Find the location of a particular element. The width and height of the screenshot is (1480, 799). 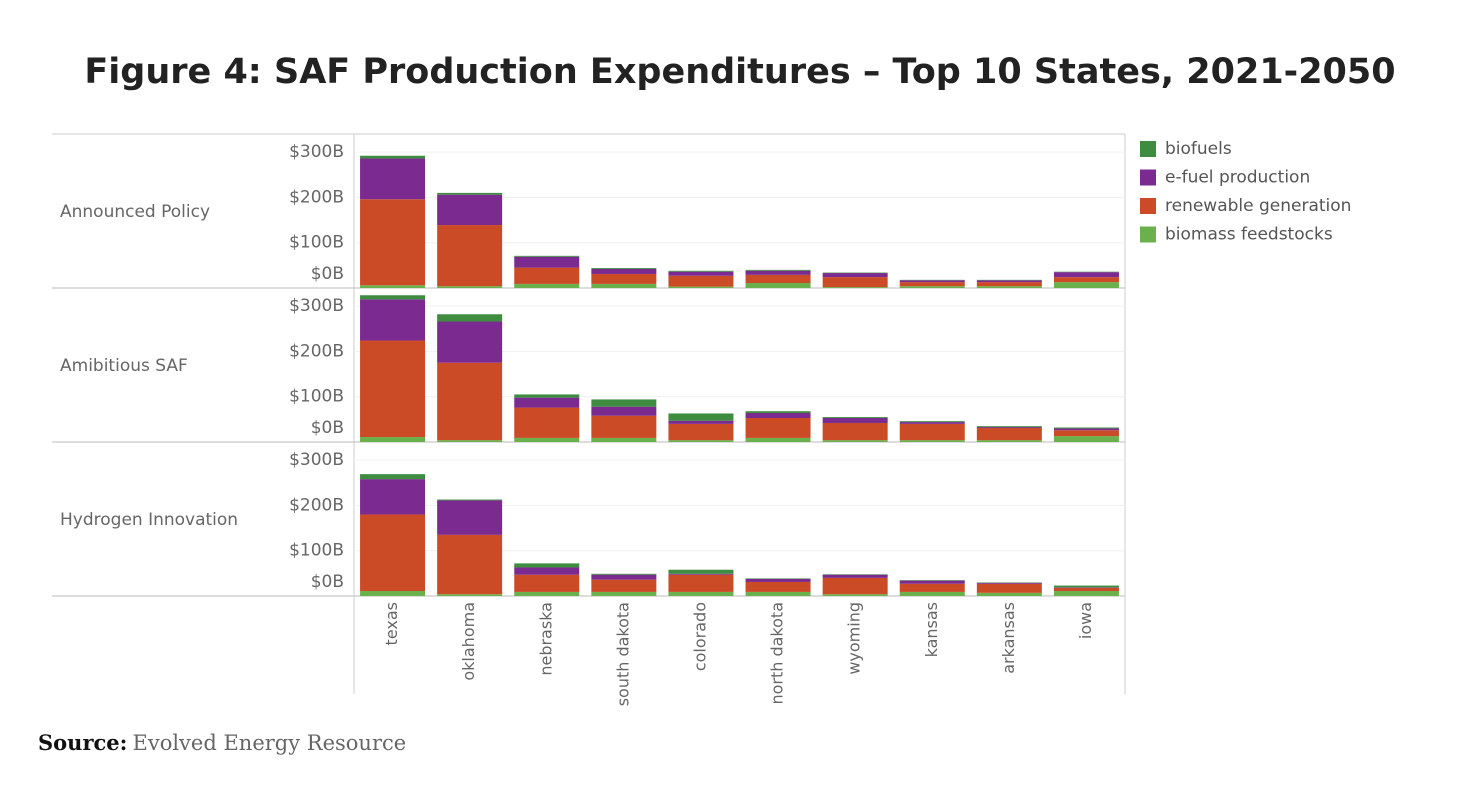

legend-label: e-fuel production is located at coordinates (1237, 178).